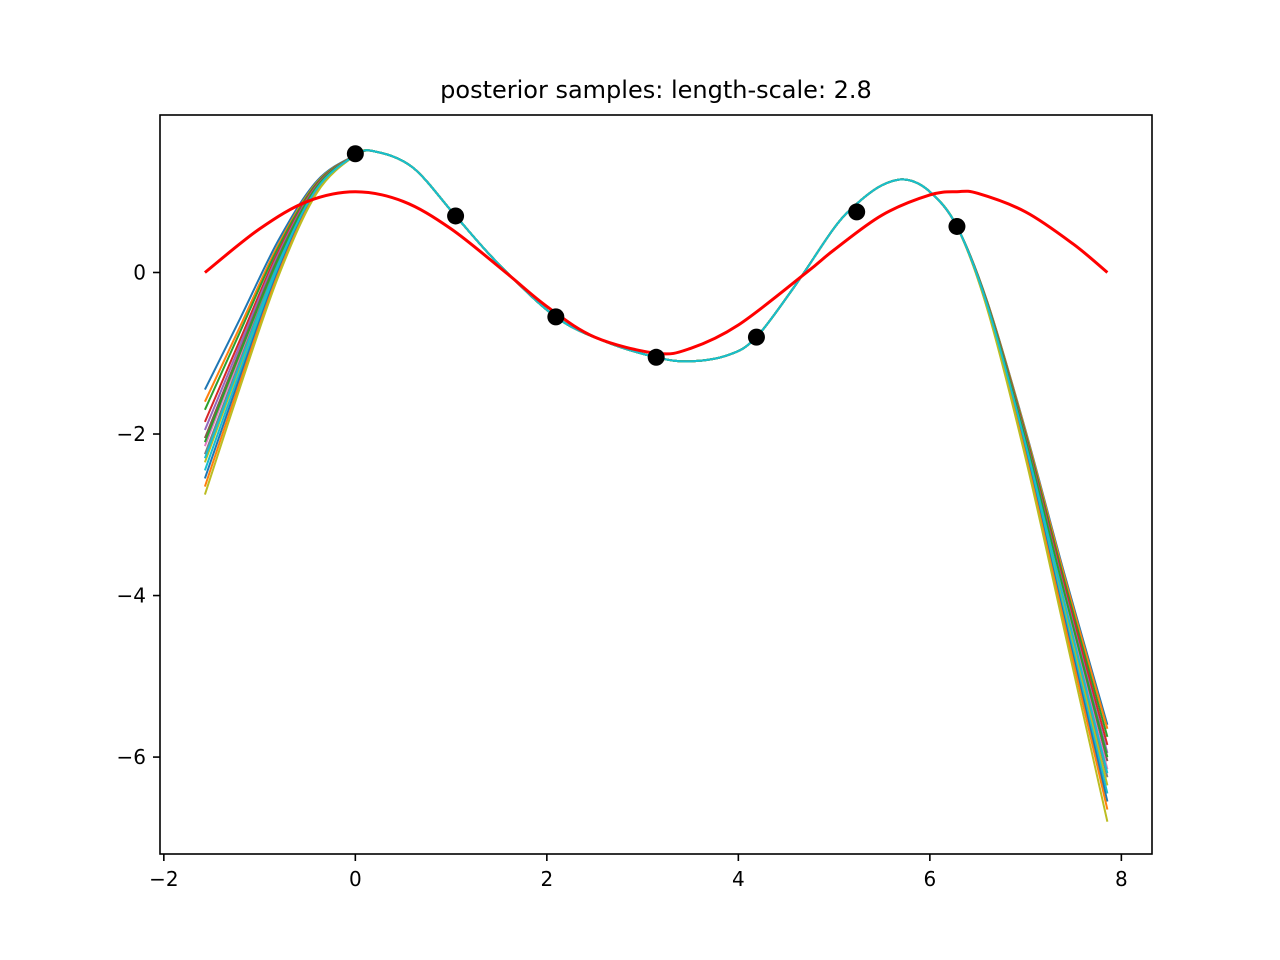 This screenshot has height=960, width=1280. I want to click on x-tick-label: 0, so click(355, 879).